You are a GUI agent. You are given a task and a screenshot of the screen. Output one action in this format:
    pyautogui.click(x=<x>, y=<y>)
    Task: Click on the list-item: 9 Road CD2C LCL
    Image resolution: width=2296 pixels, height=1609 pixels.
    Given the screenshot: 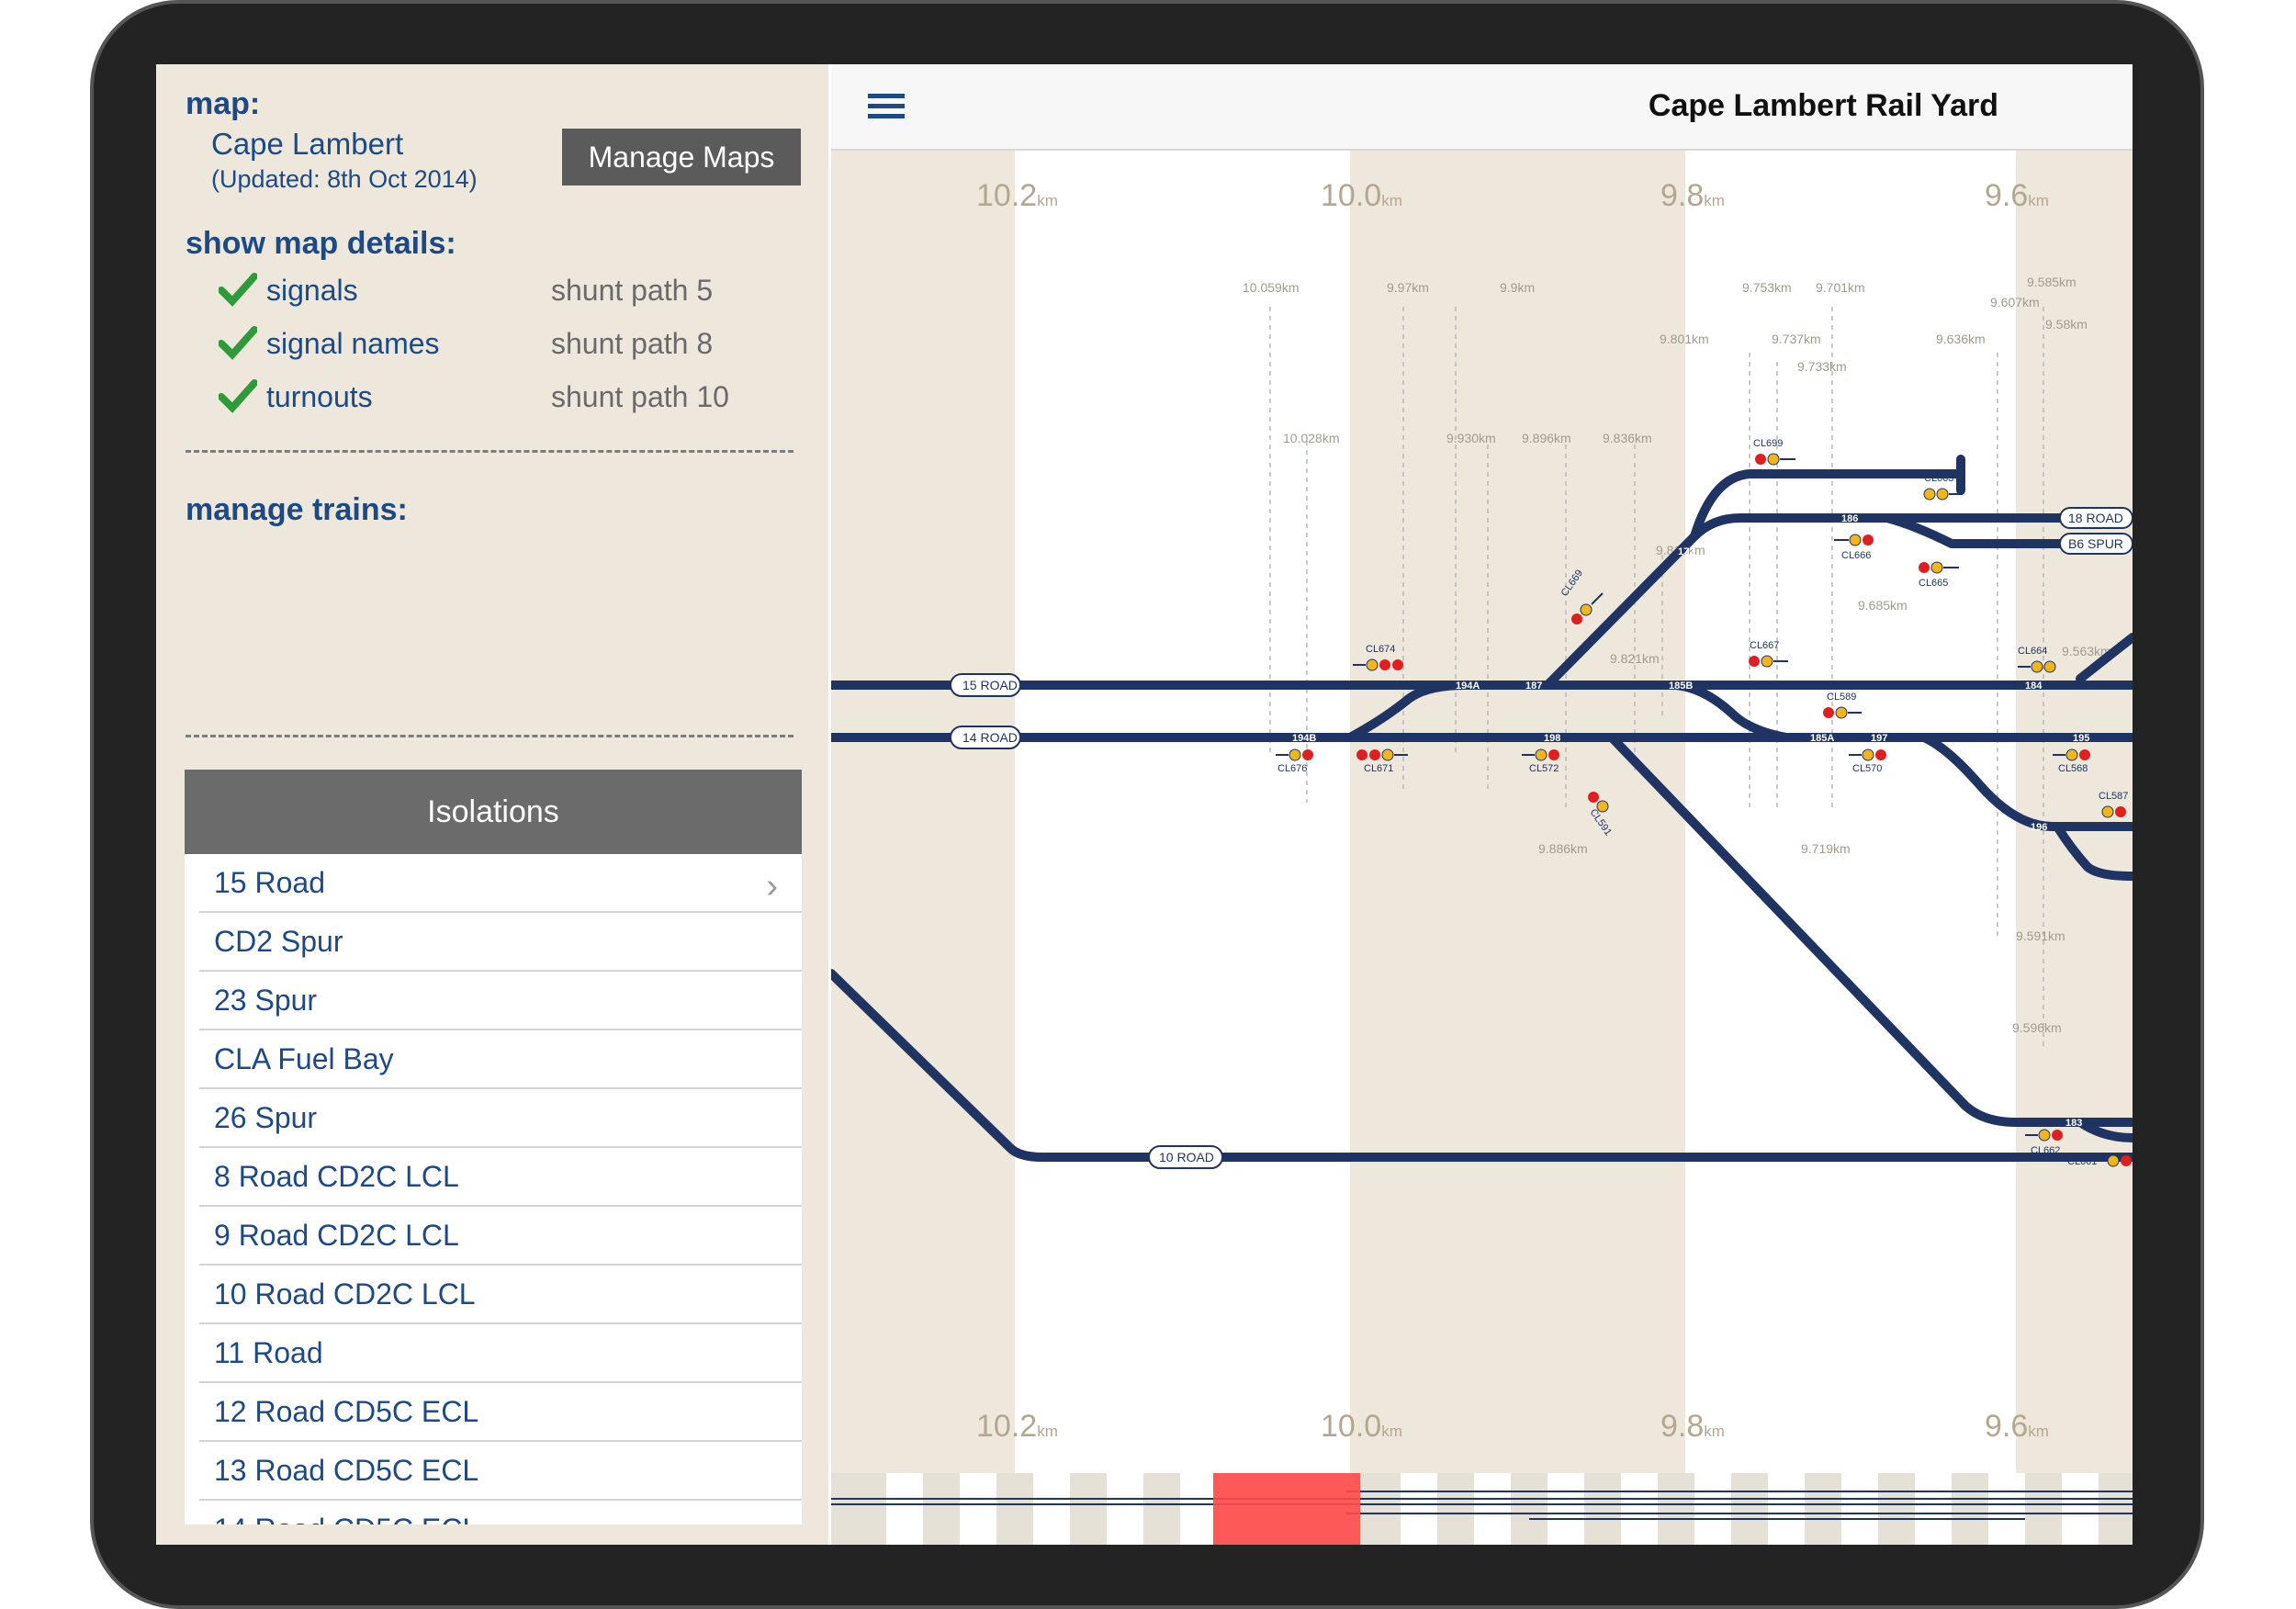 What is the action you would take?
    pyautogui.click(x=500, y=1236)
    